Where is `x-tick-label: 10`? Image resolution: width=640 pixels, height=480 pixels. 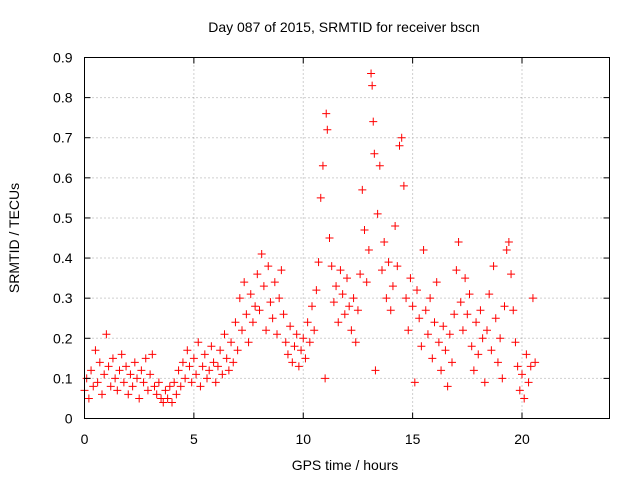
x-tick-label: 10 is located at coordinates (303, 439).